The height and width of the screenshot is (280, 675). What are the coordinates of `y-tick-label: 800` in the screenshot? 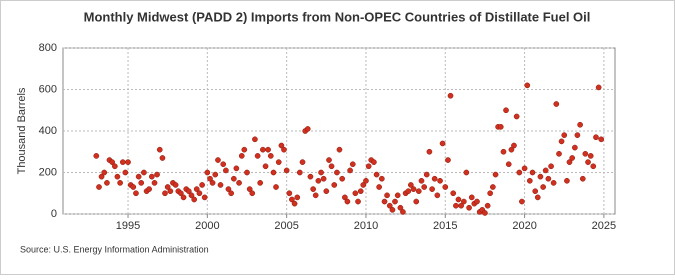 It's located at (48, 48).